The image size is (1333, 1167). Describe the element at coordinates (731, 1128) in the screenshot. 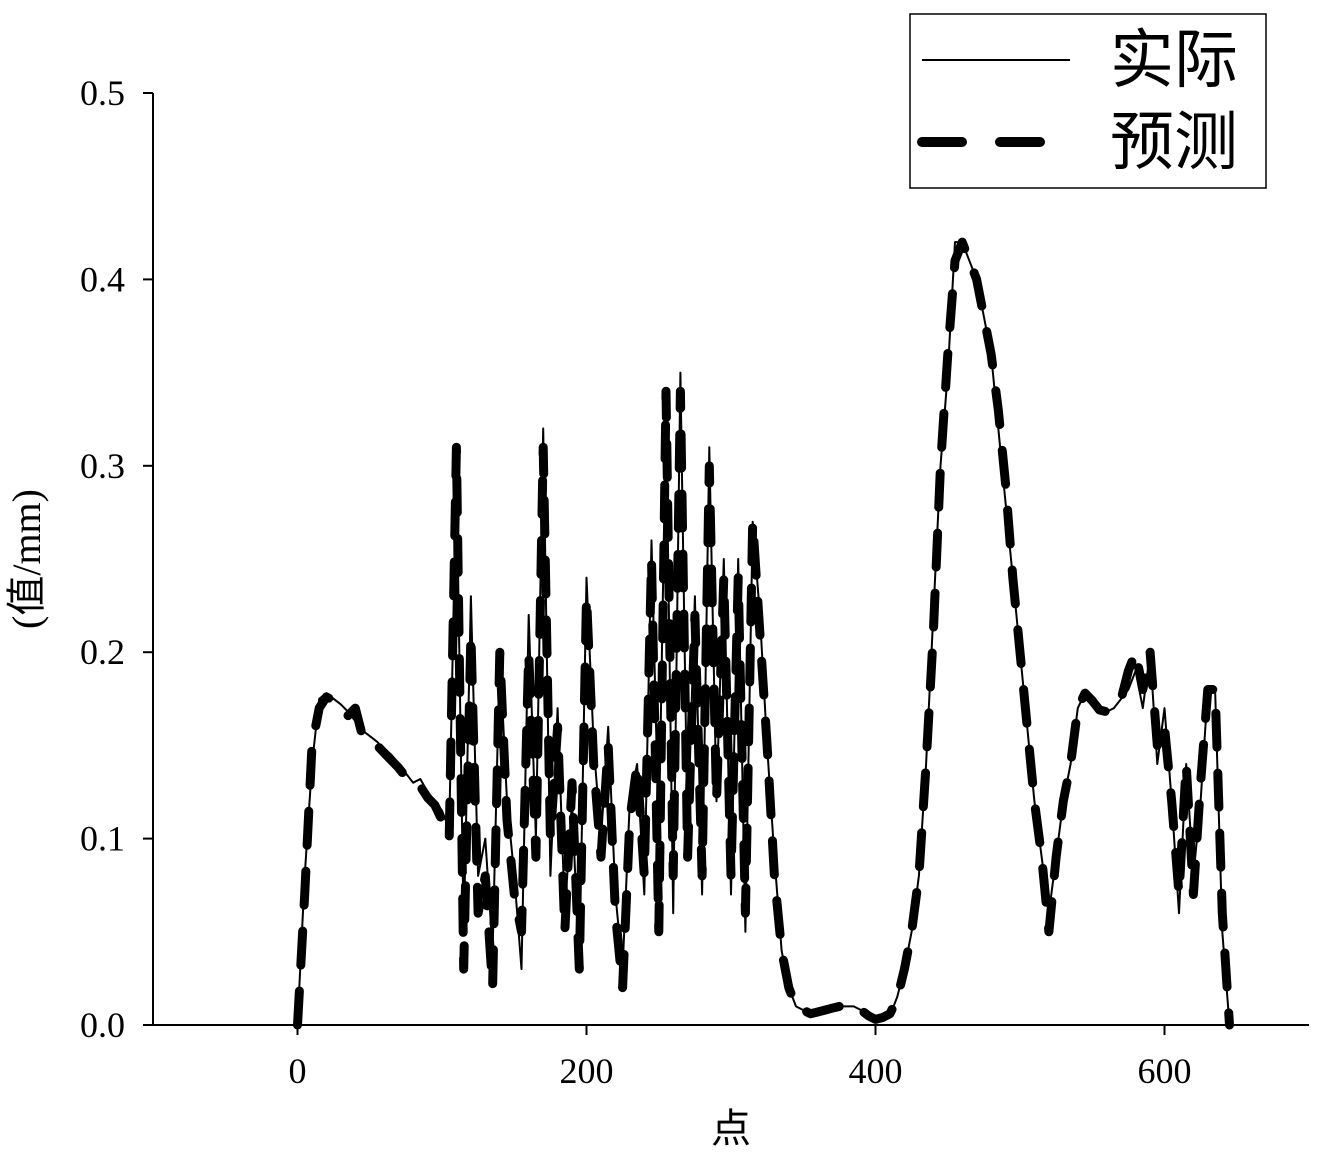

I see `x-axis-label: 点` at that location.